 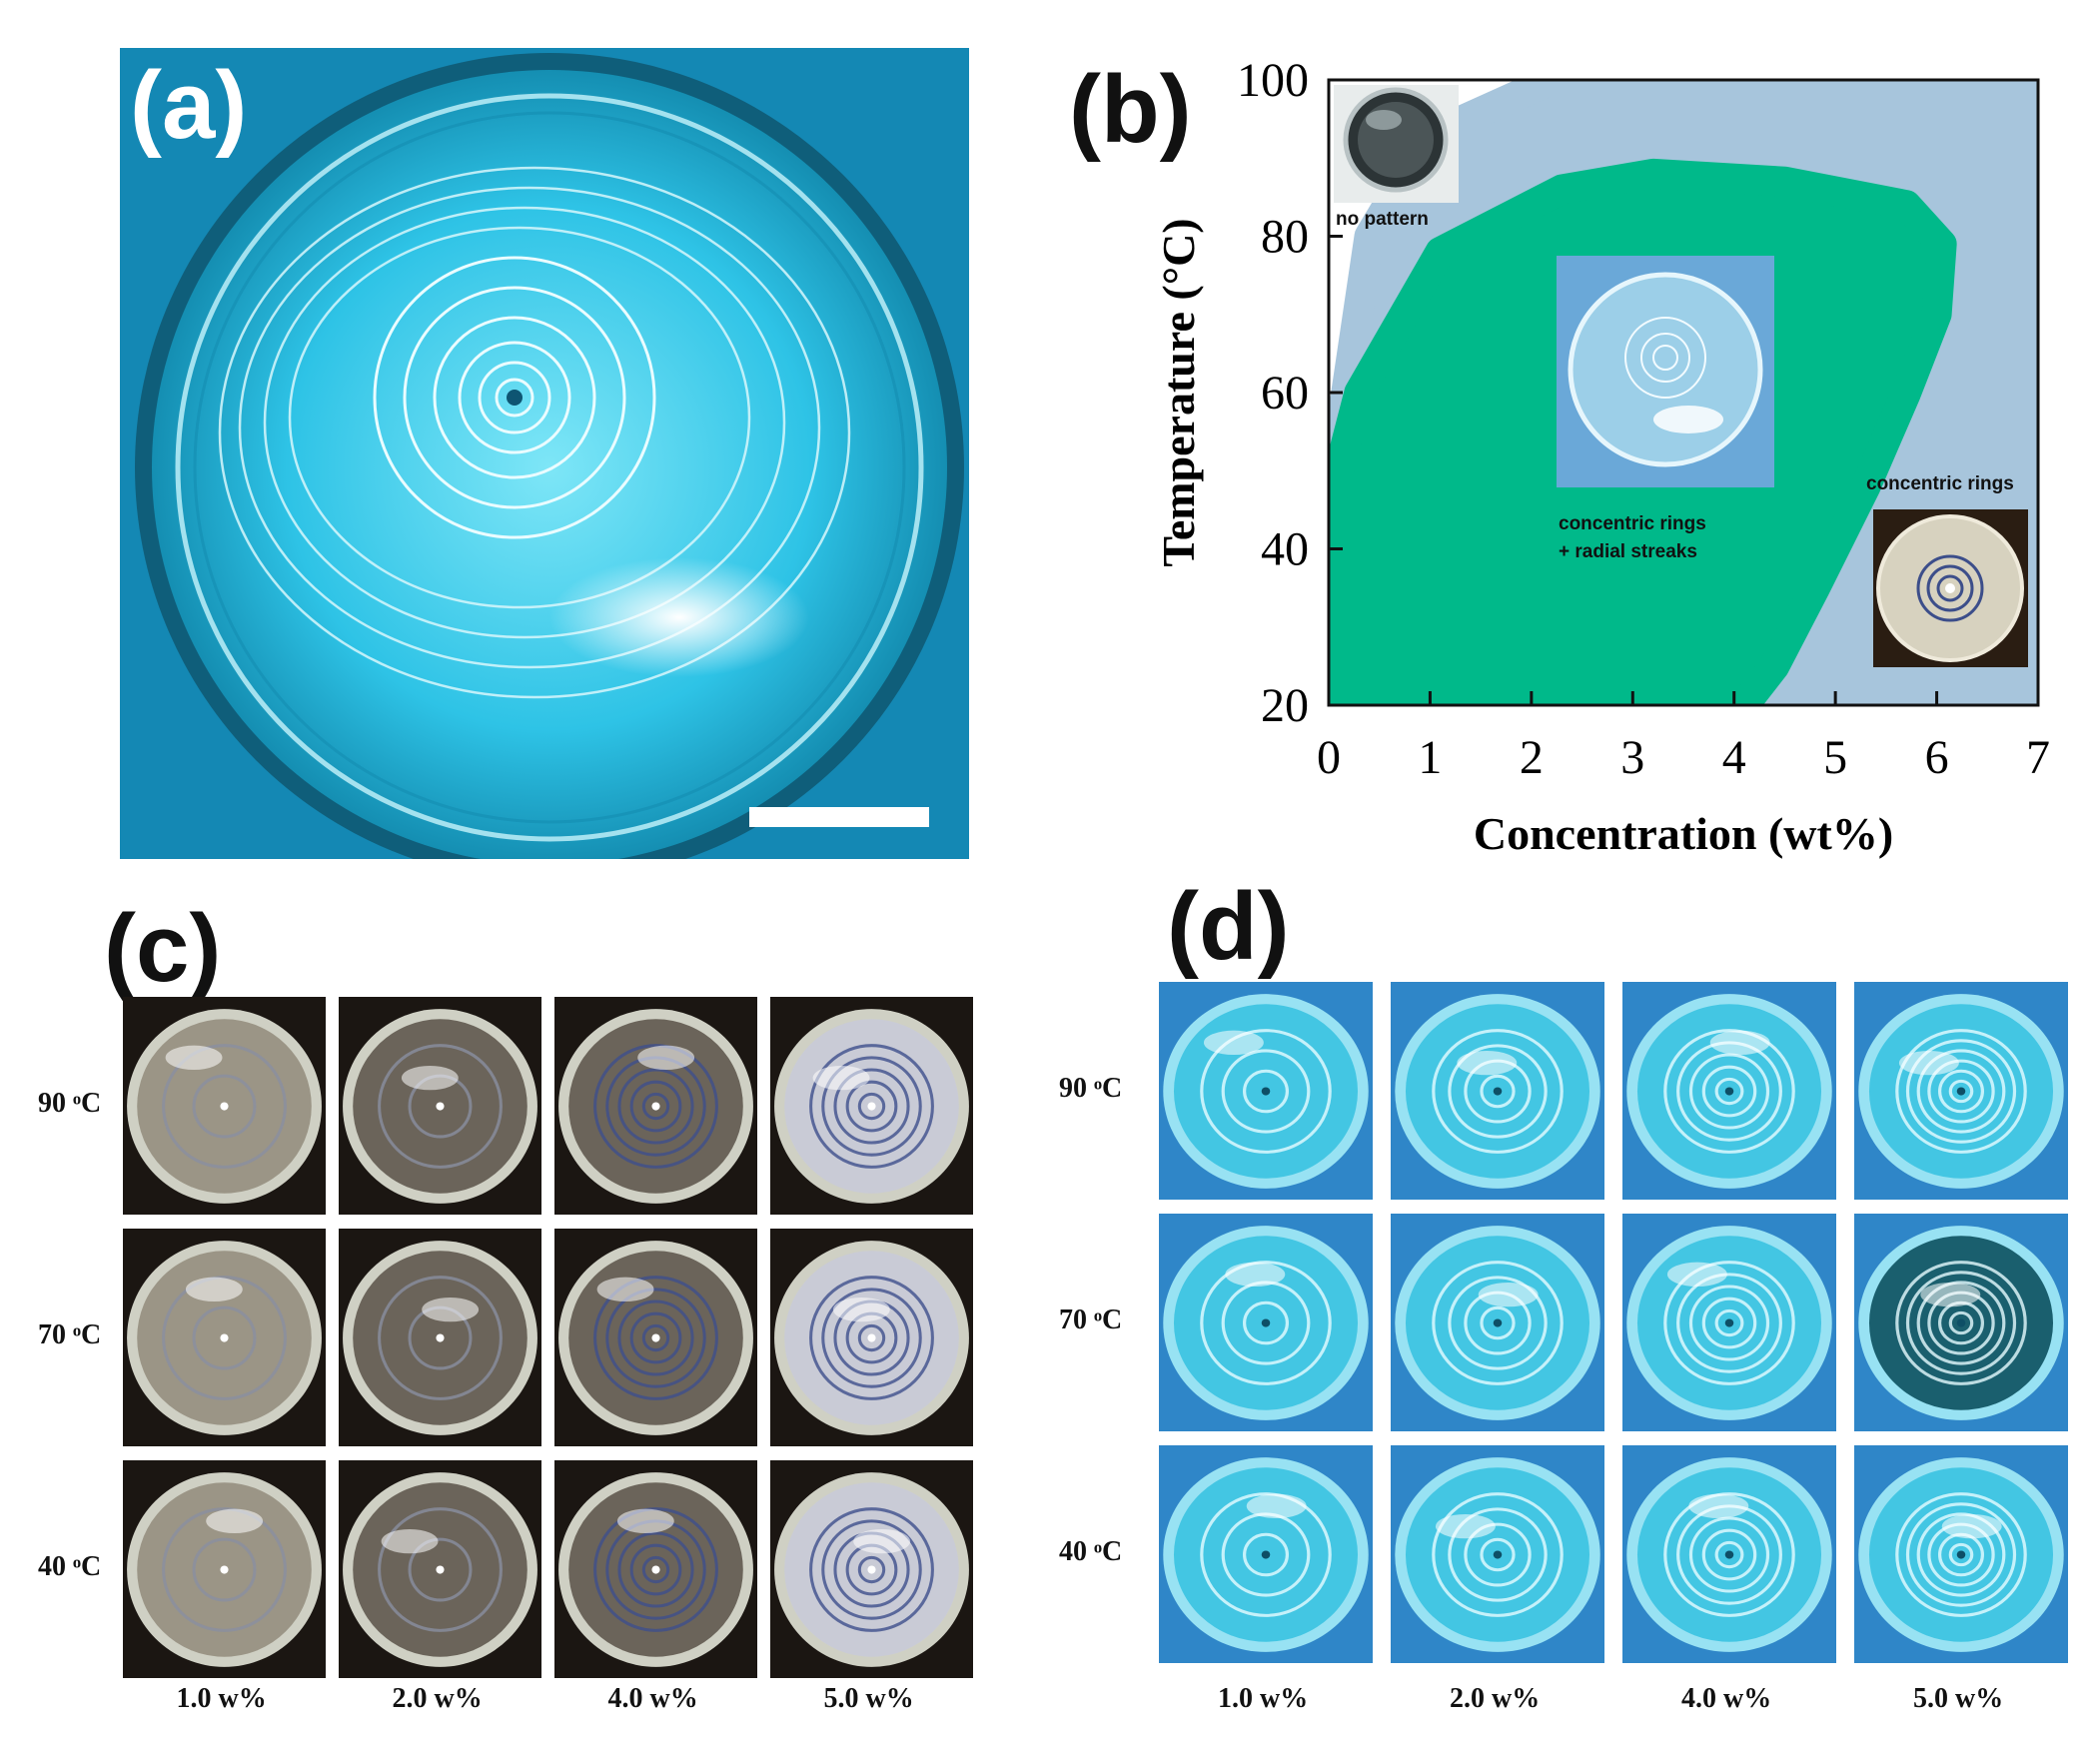 What do you see at coordinates (189, 105) in the screenshot?
I see `panel-a-label: (a)` at bounding box center [189, 105].